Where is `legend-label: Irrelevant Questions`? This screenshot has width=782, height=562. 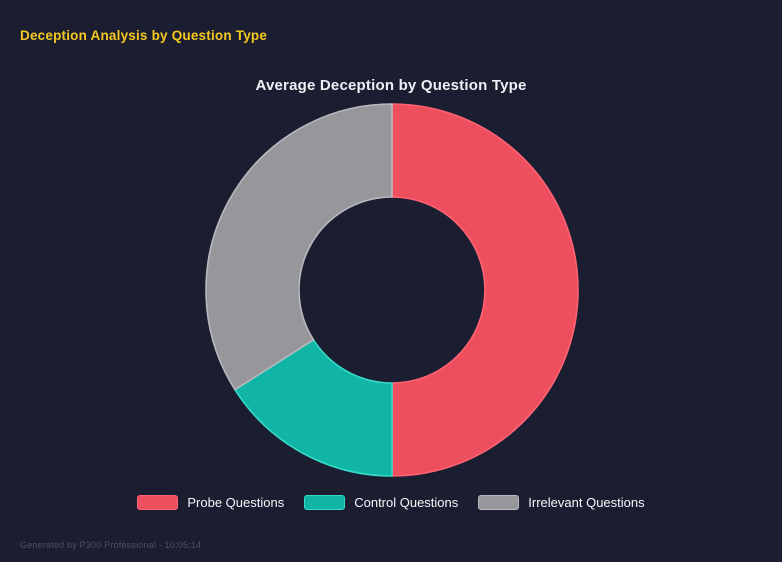
legend-label: Irrelevant Questions is located at coordinates (586, 502).